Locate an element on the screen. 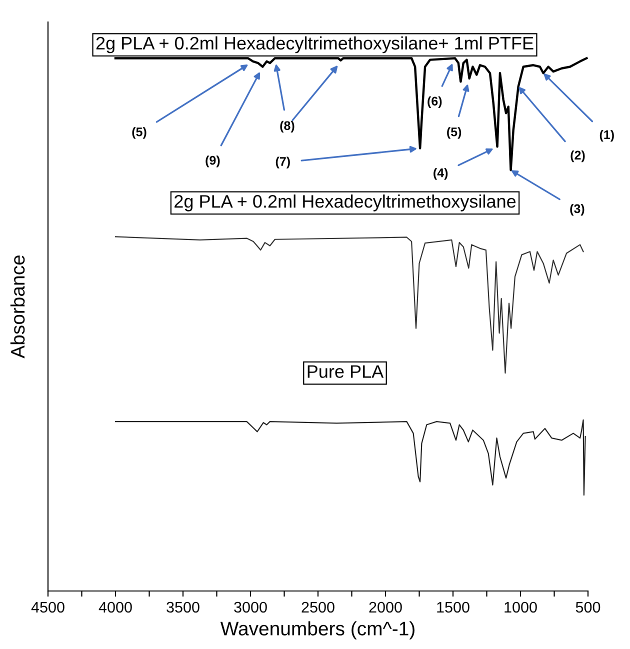 Image resolution: width=630 pixels, height=649 pixels. series-label: 2g PLA + 0.2ml Hexadecyltrimethoxysilane+ 1ml PTFE is located at coordinates (315, 45).